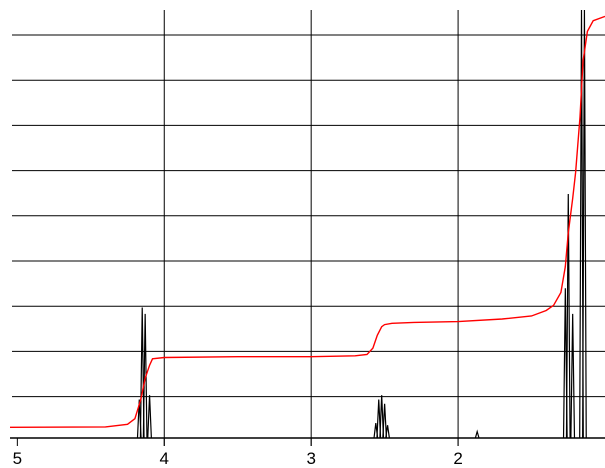  I want to click on x-tick-label: 2, so click(457, 458).